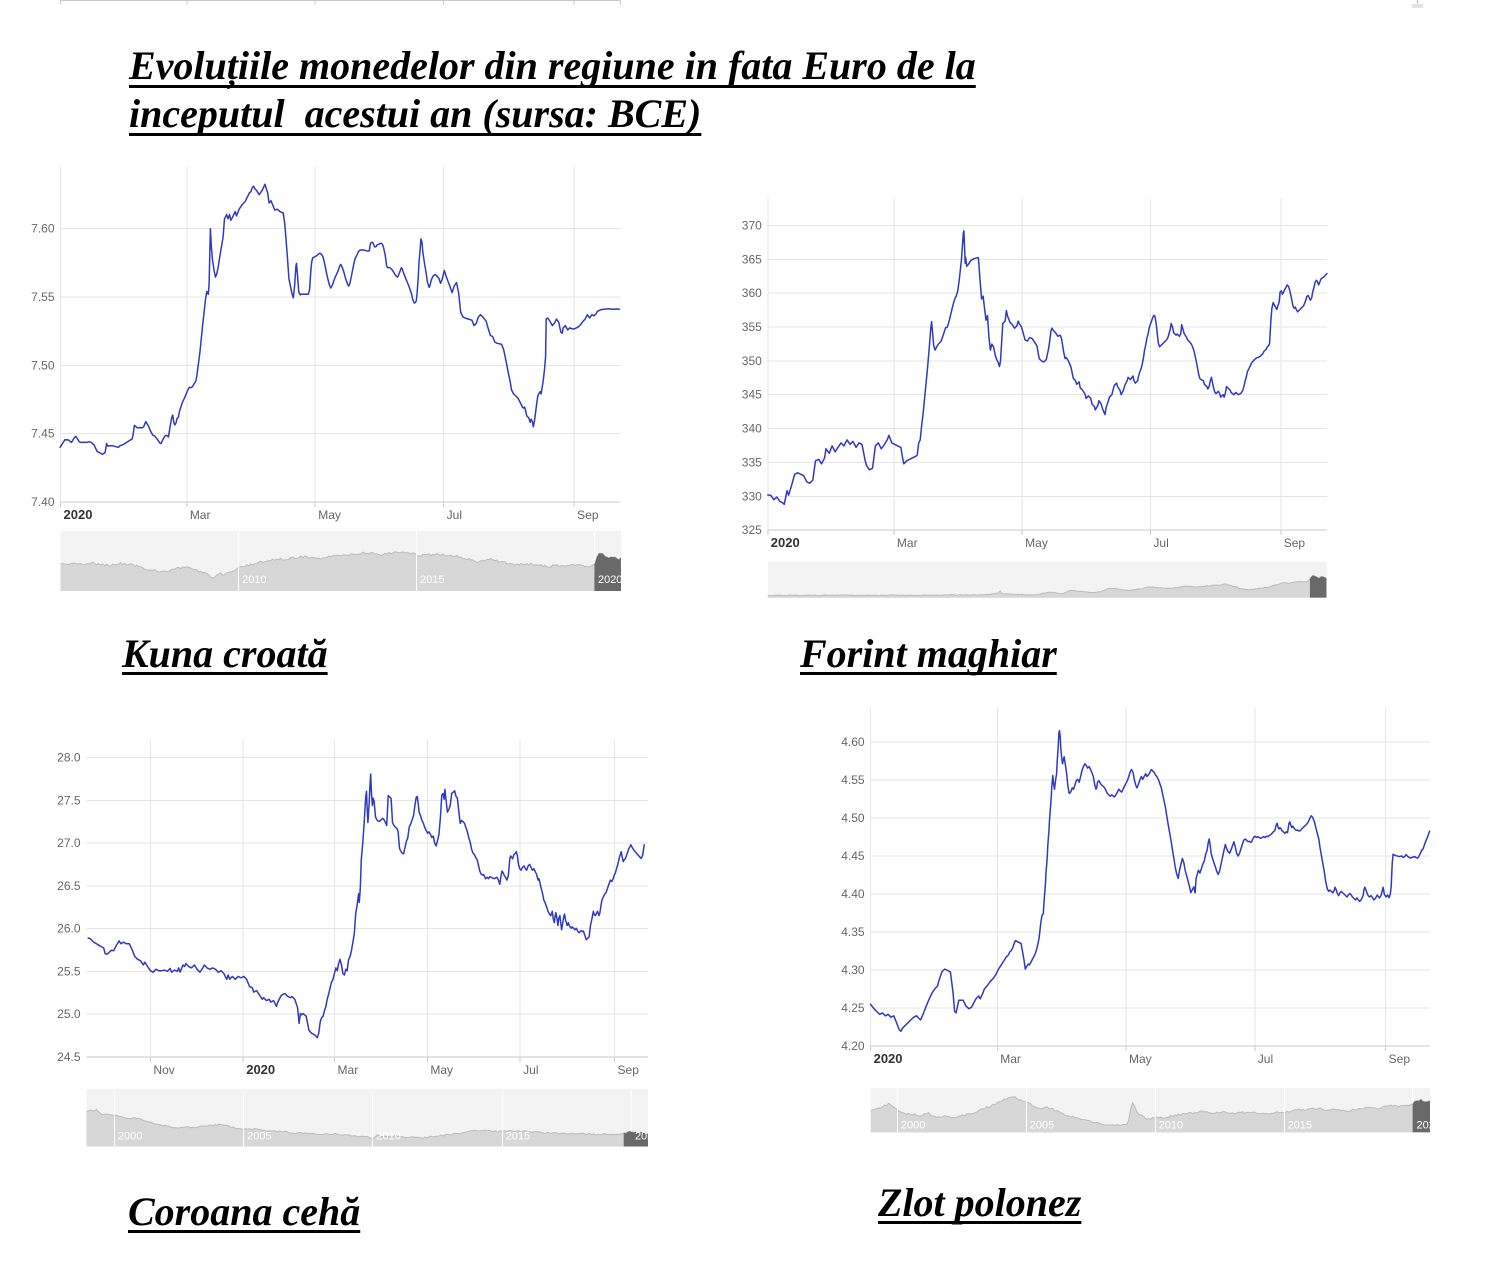 This screenshot has width=1493, height=1272. What do you see at coordinates (225, 653) in the screenshot?
I see `chart-title-kuna-croata: Kuna croată` at bounding box center [225, 653].